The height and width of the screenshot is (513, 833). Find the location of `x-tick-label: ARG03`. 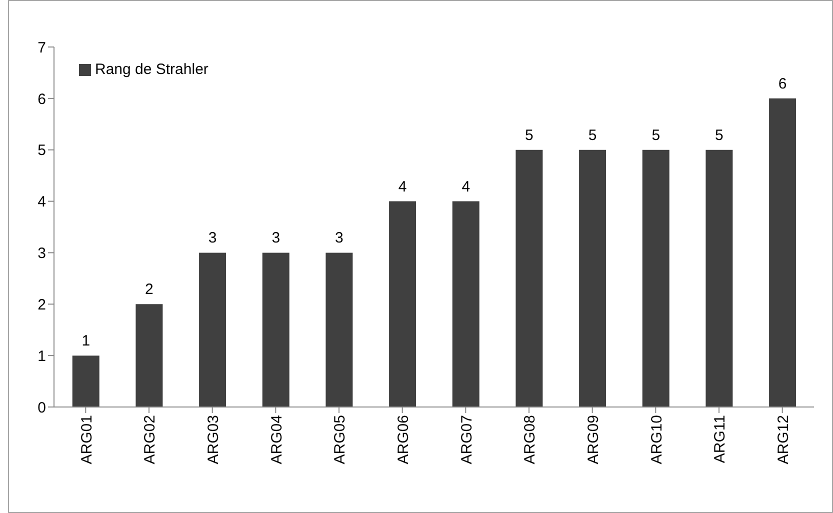

x-tick-label: ARG03 is located at coordinates (213, 439).